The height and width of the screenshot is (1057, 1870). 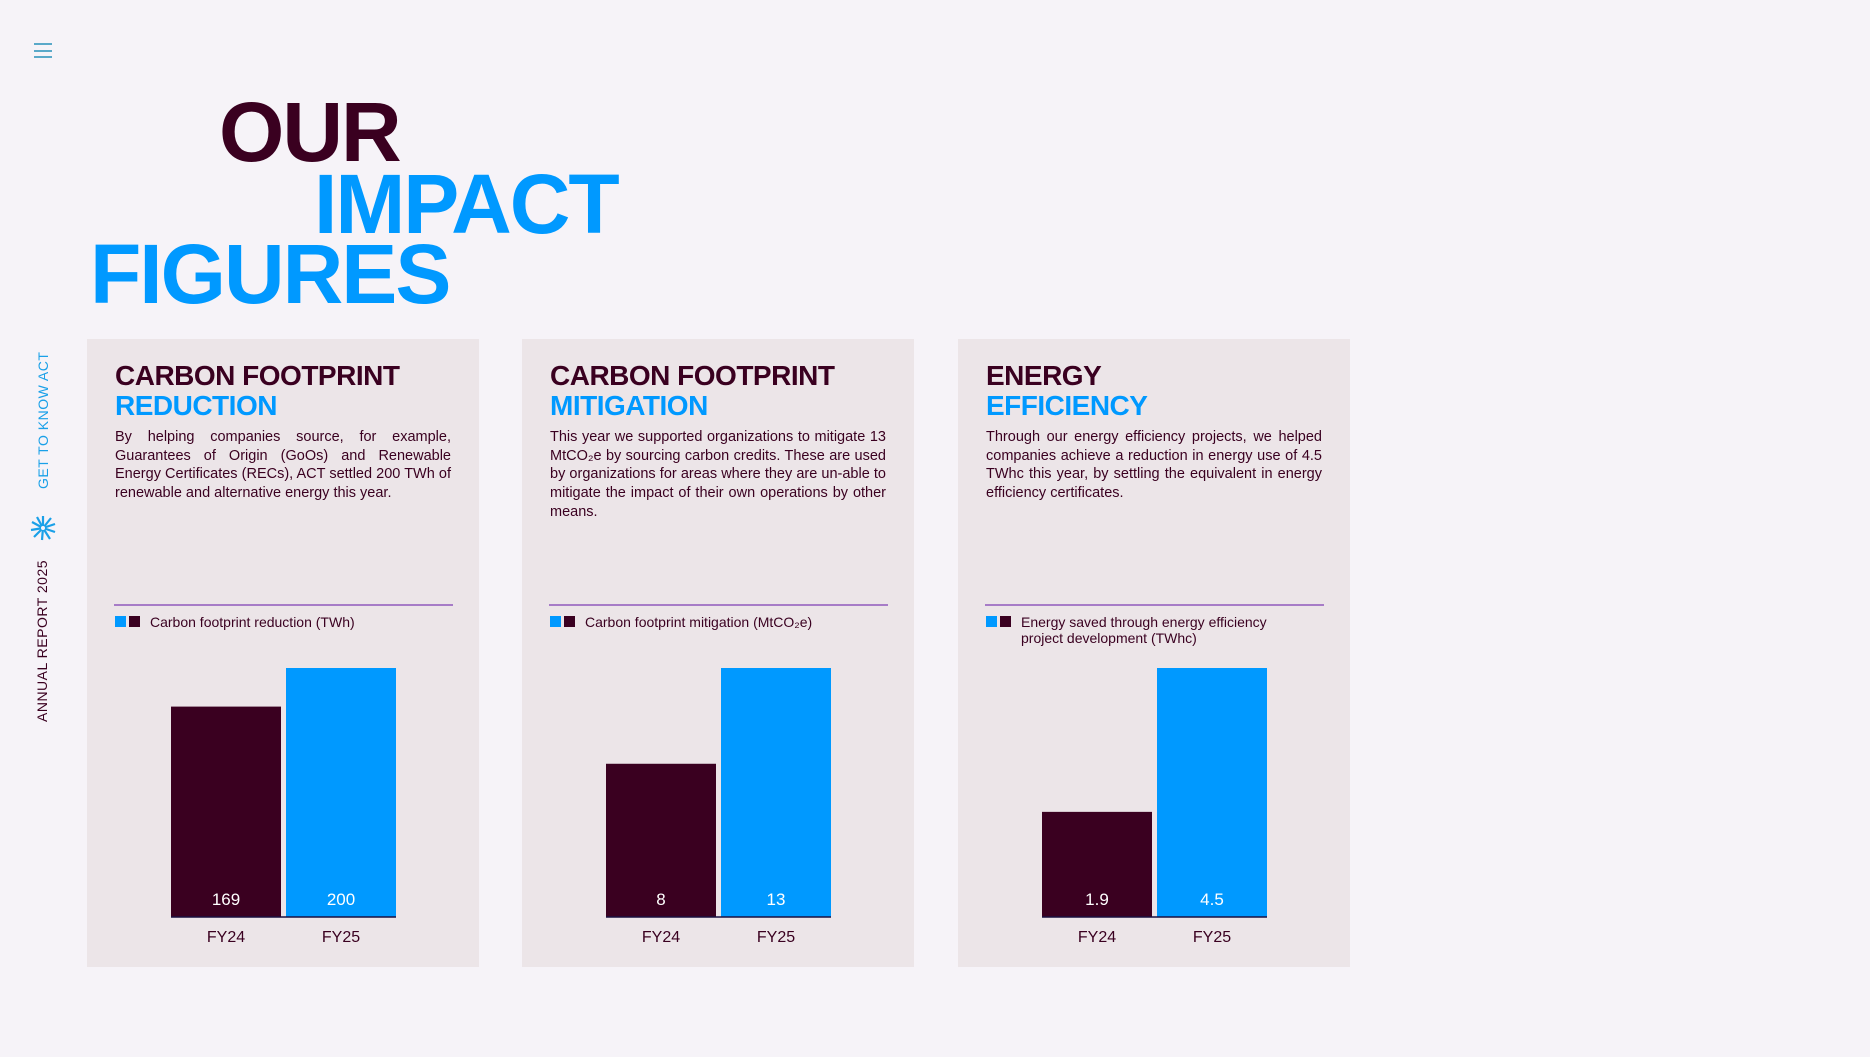 What do you see at coordinates (341, 899) in the screenshot?
I see `data-label: 200` at bounding box center [341, 899].